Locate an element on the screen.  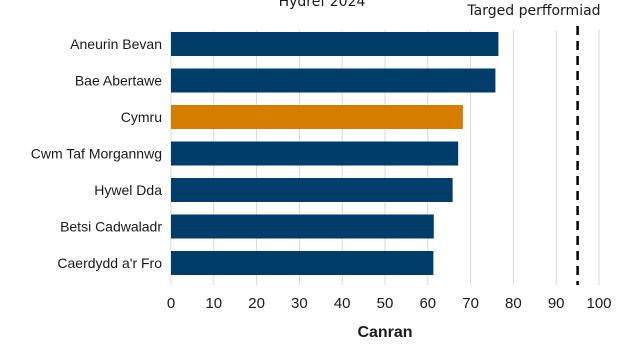
target-label: Targed perfformiad is located at coordinates (533, 11).